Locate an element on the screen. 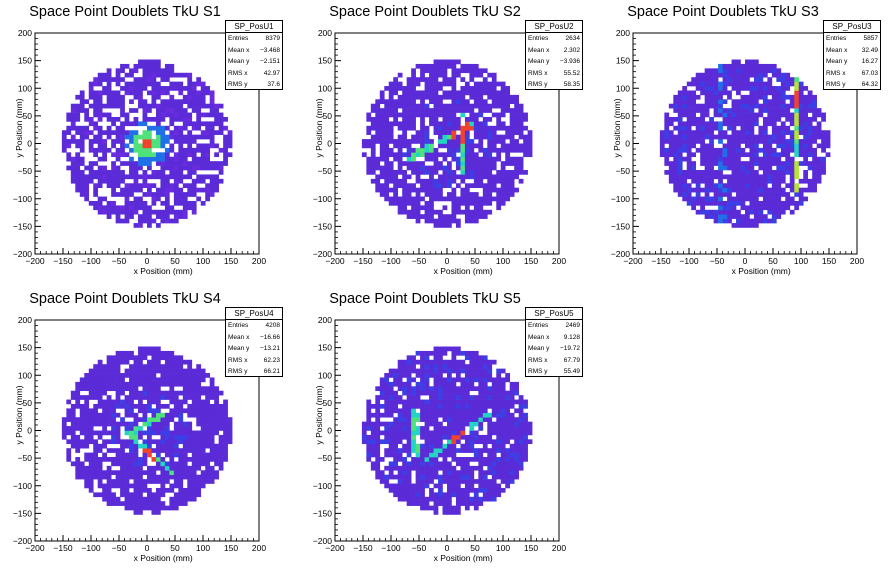 This screenshot has width=896, height=574. x-tick-label: −150 is located at coordinates (362, 261).